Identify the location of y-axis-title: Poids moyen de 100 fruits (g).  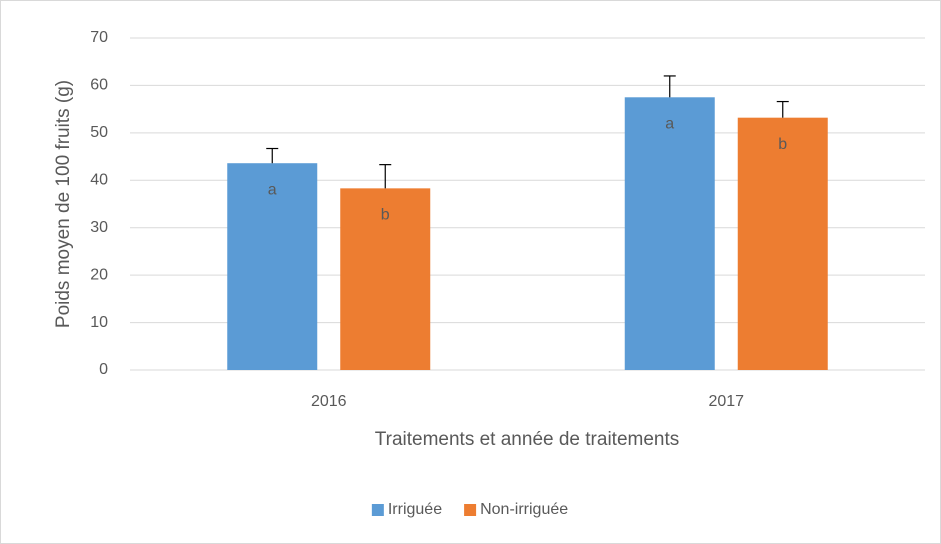
(63, 204).